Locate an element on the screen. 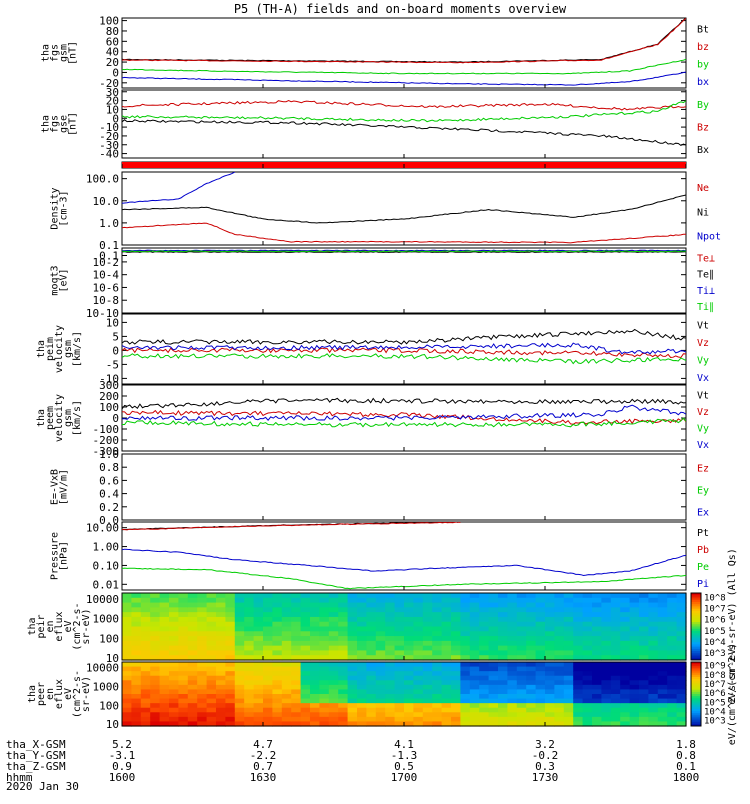 The image size is (750, 804). legend-entry: Ne is located at coordinates (703, 188).